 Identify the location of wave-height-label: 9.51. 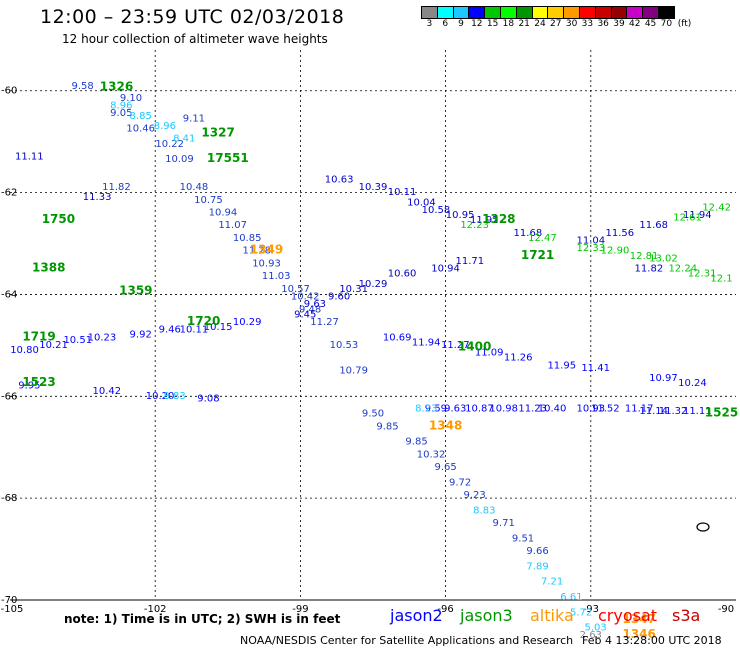
(523, 538).